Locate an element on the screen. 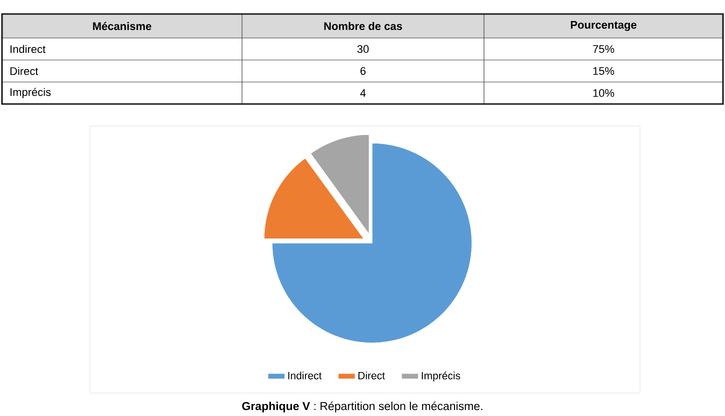 Image resolution: width=725 pixels, height=416 pixels. text: 4 is located at coordinates (363, 93).